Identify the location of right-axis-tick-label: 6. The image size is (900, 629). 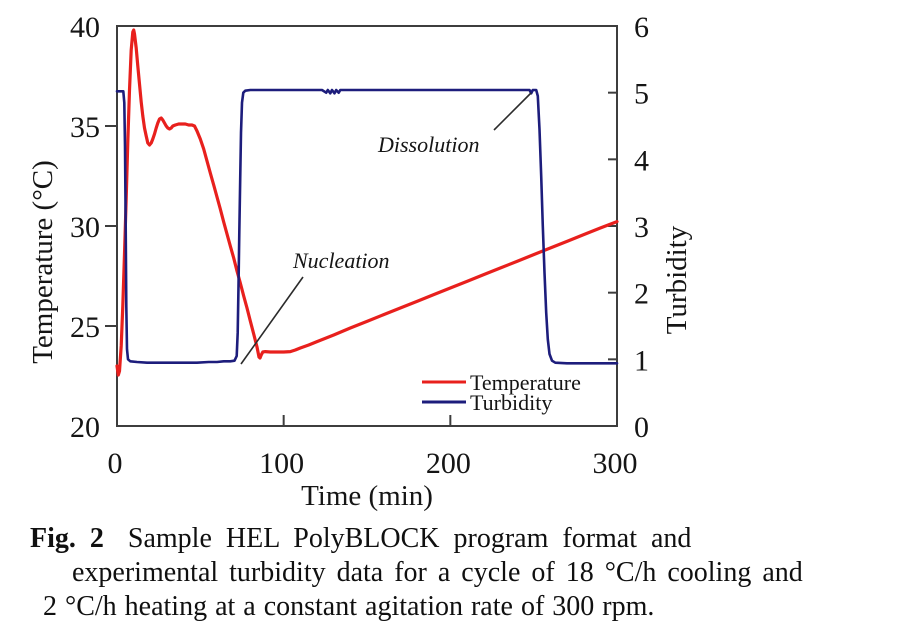
(641, 27).